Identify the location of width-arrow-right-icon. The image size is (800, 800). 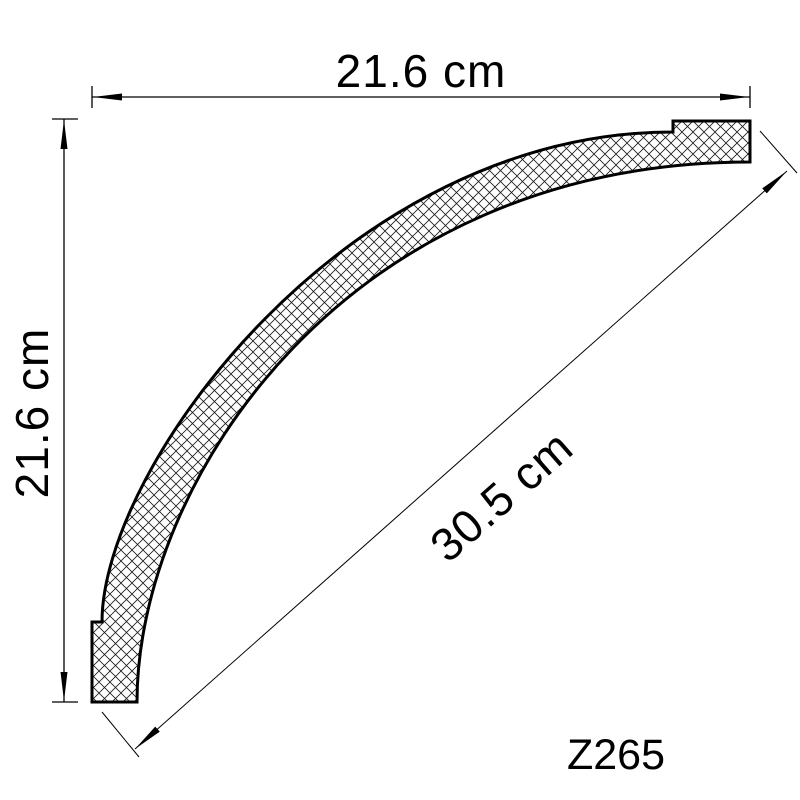
(734, 97).